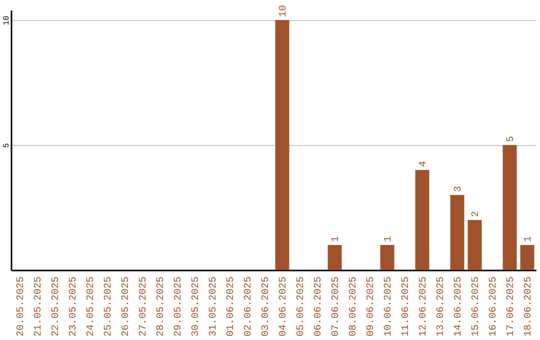 This screenshot has width=540, height=340. Describe the element at coordinates (266, 306) in the screenshot. I see `x-tick-label: 03.06.2025` at that location.